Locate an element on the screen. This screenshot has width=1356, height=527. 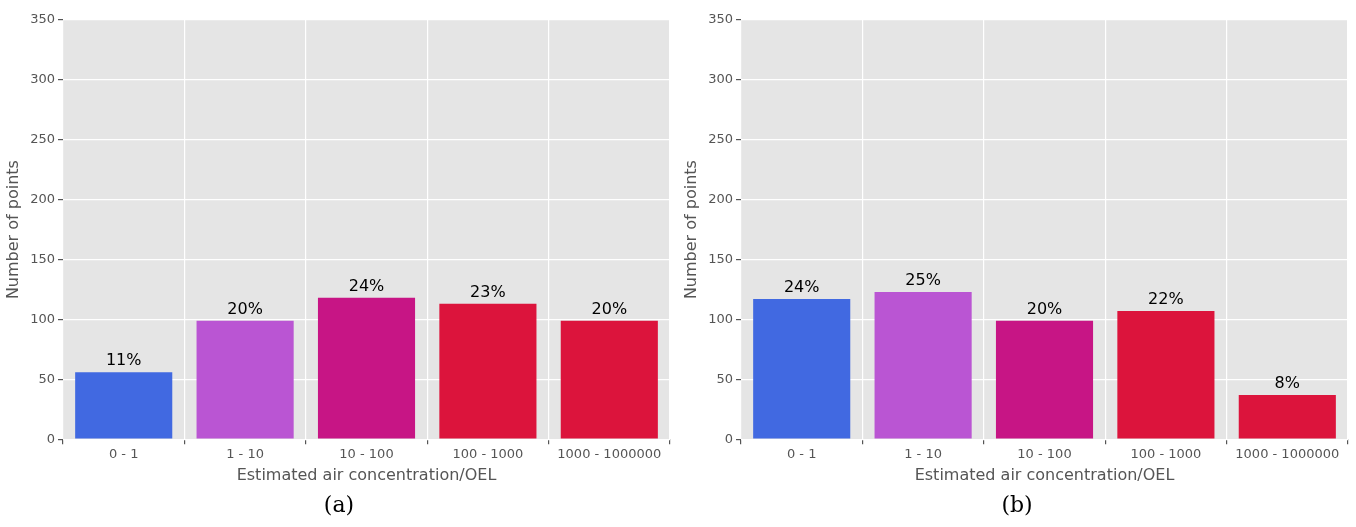
text: (a) is located at coordinates (339, 504).